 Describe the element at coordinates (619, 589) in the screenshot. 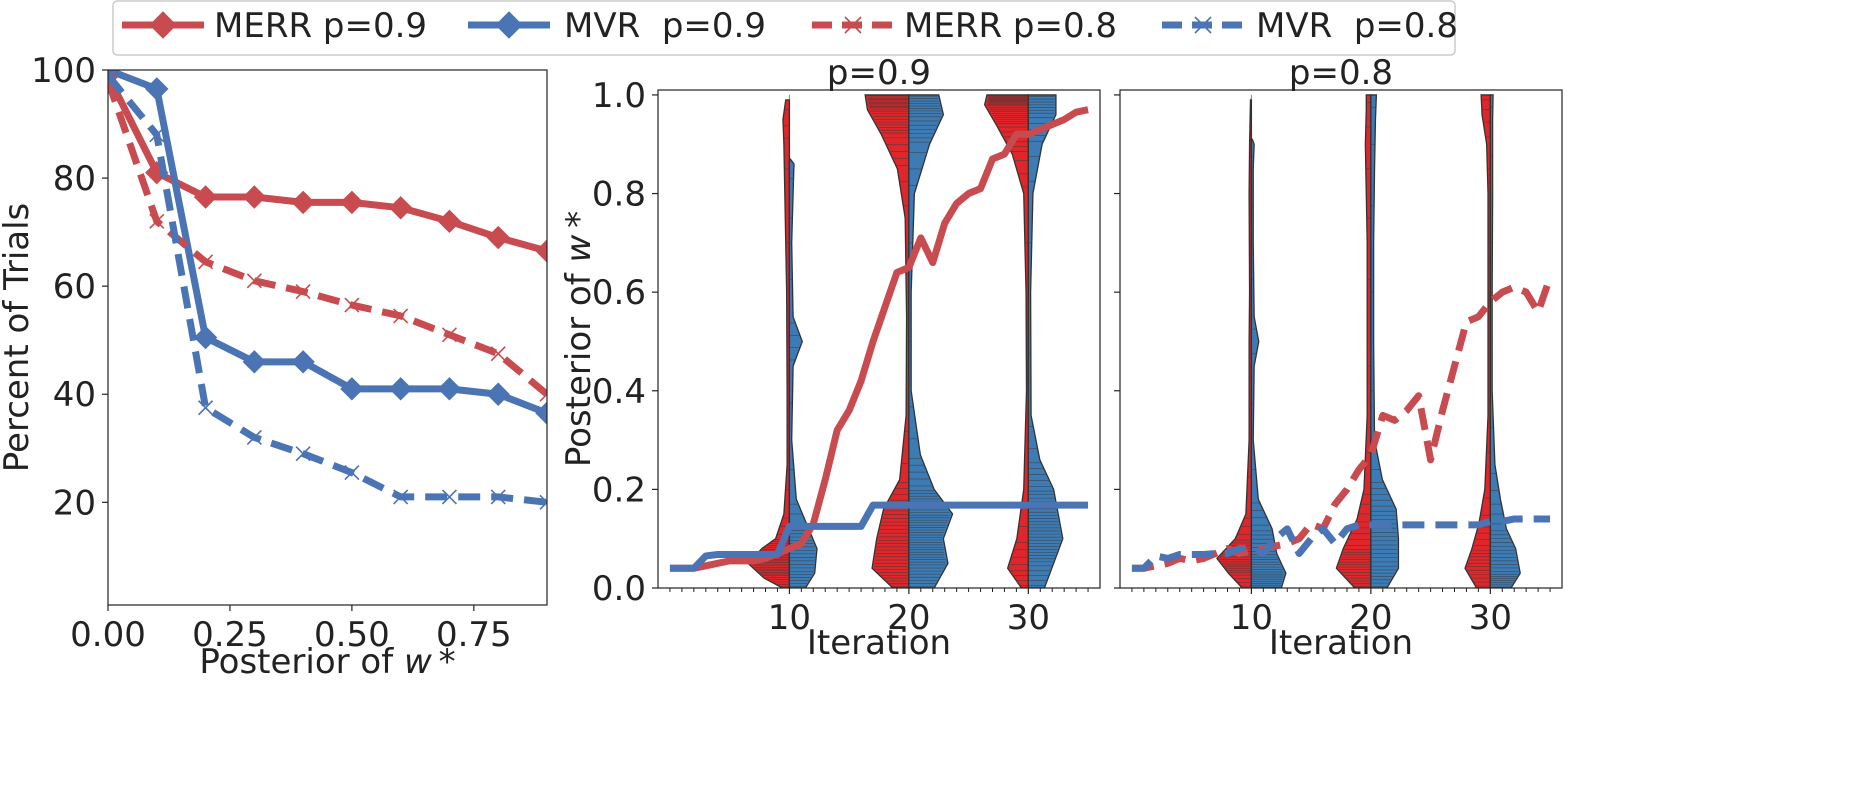

I see `y-tick-label: 0.0` at that location.